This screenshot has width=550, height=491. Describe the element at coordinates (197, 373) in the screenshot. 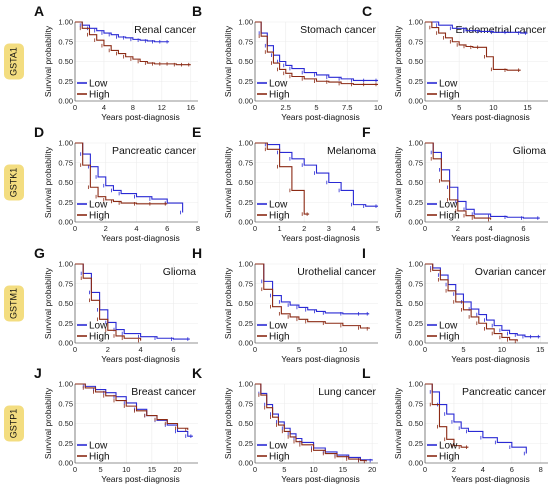

I see `panel-letter: K` at that location.